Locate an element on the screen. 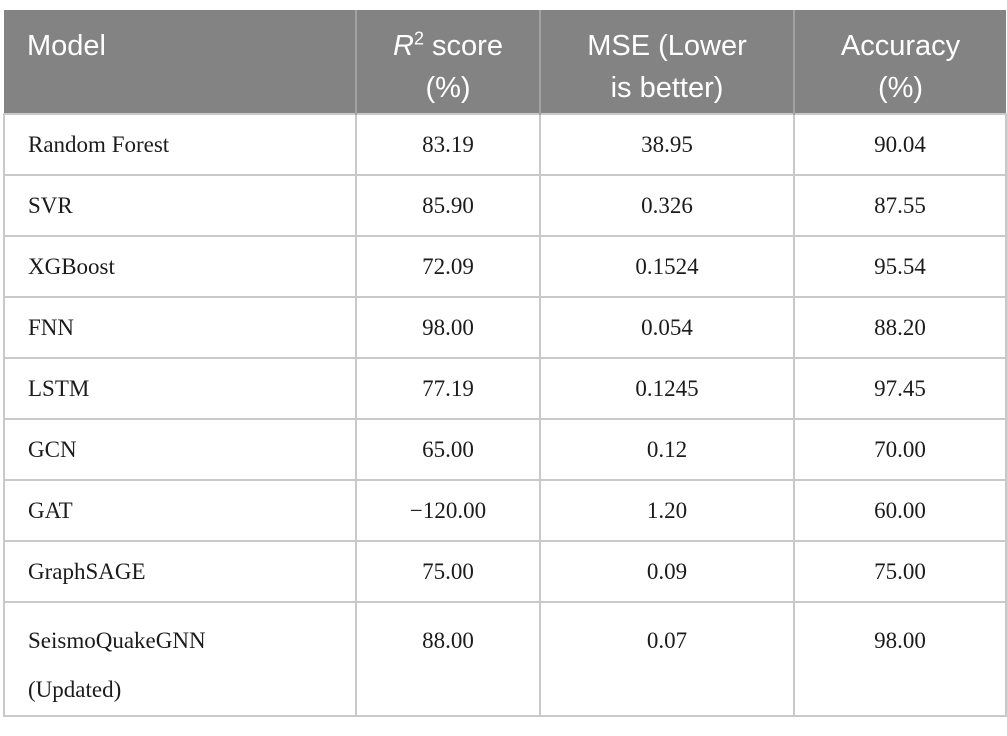 This screenshot has width=1007, height=736. model-cell: FNN is located at coordinates (180, 327).